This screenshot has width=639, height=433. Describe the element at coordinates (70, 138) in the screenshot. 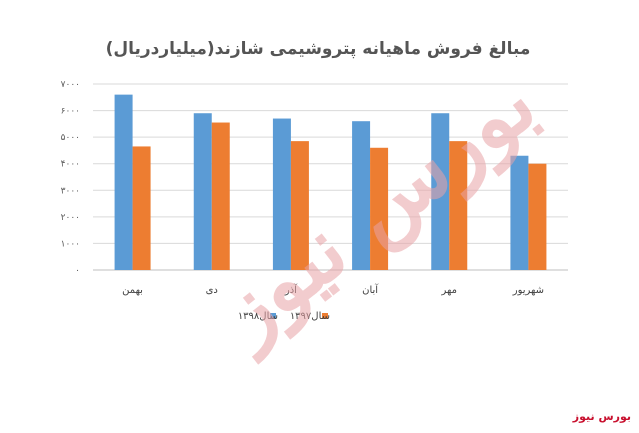

I see `y-tick-label: ۵۰۰۰` at that location.